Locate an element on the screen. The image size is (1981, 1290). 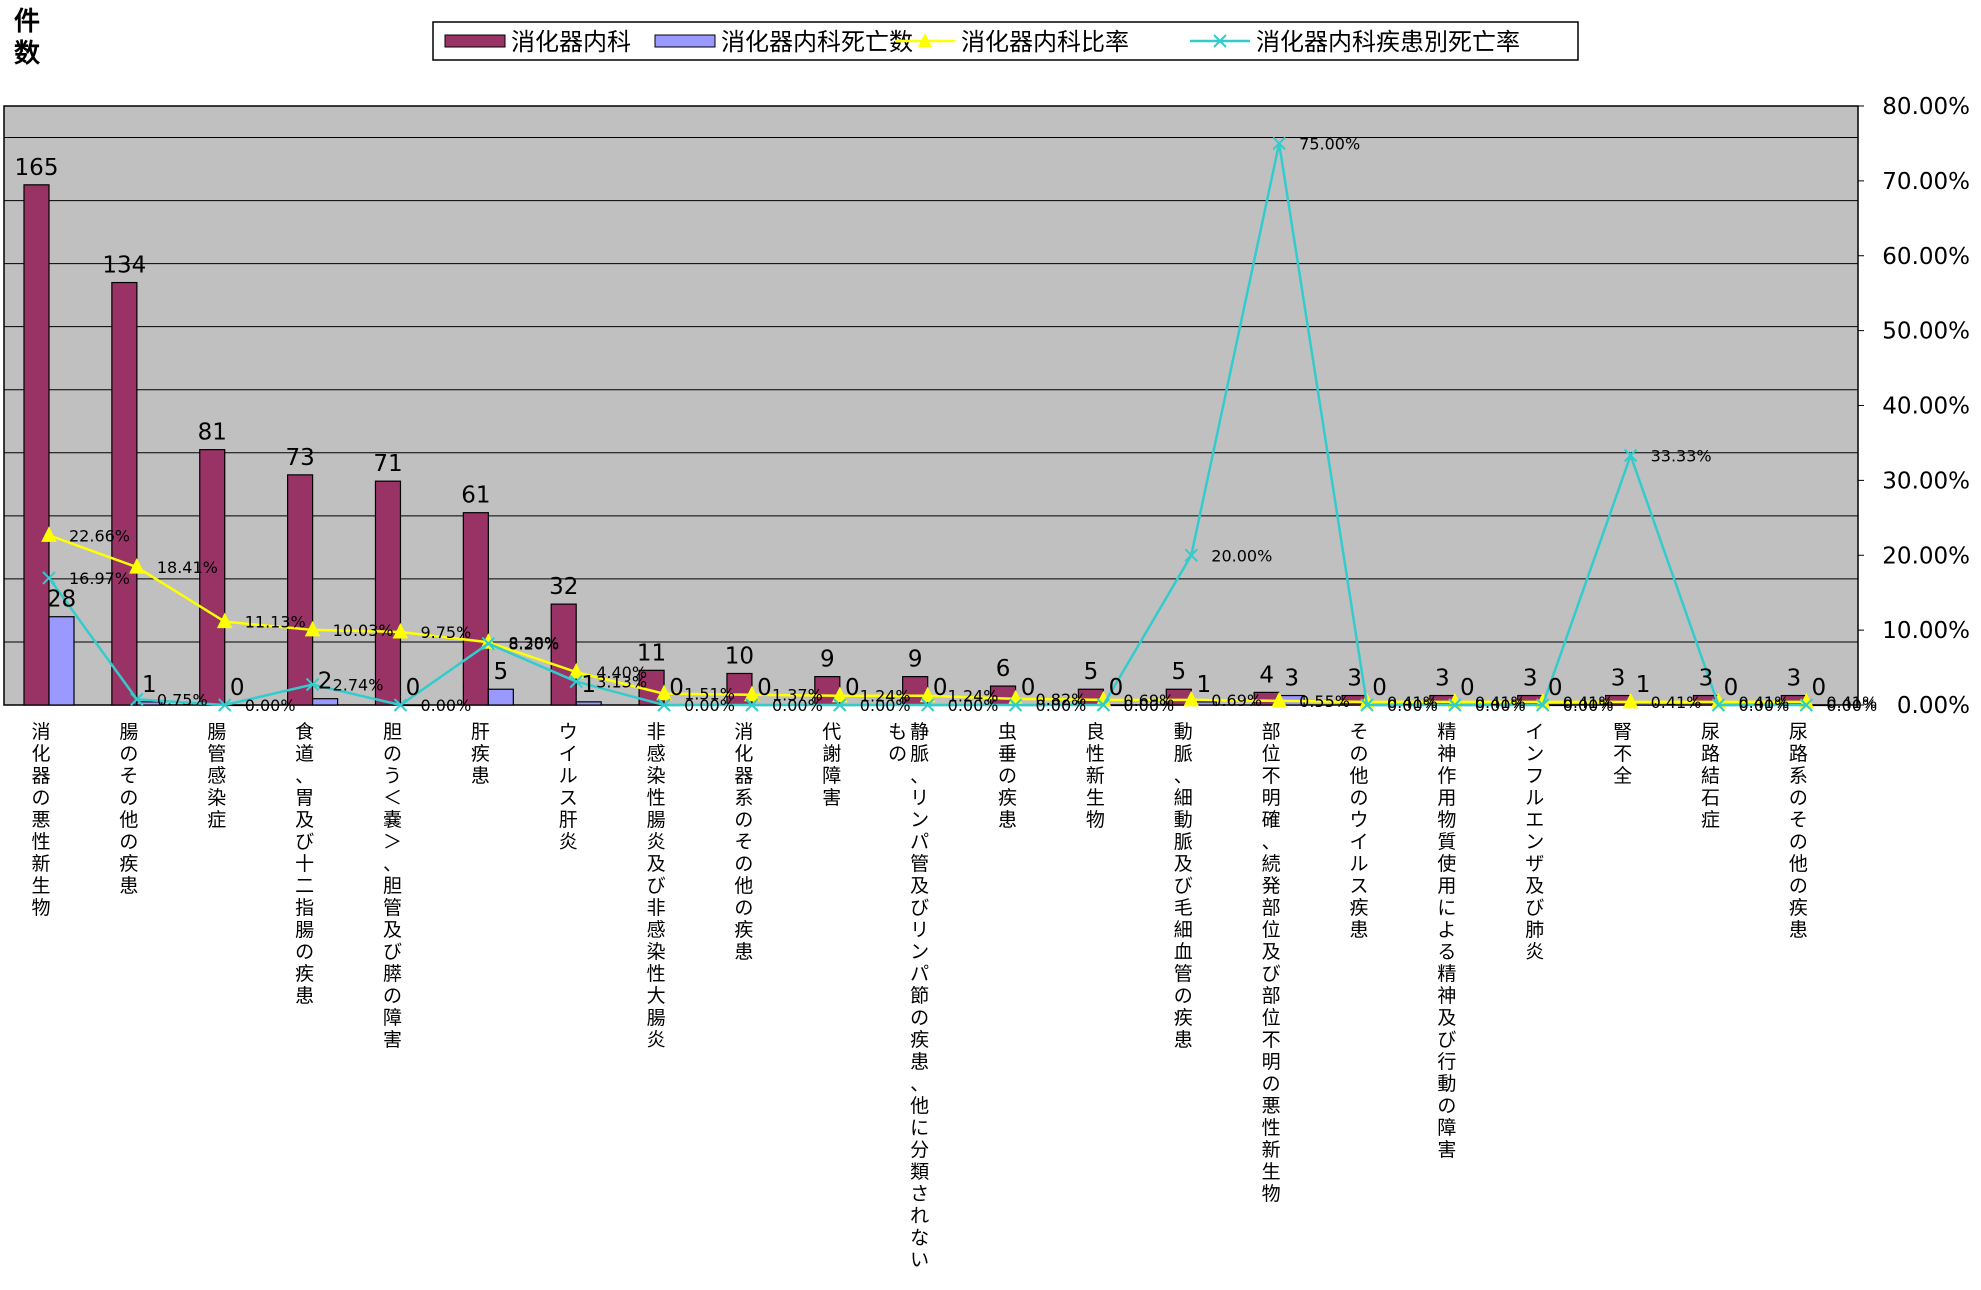
category-label-char: イ is located at coordinates (1534, 732).